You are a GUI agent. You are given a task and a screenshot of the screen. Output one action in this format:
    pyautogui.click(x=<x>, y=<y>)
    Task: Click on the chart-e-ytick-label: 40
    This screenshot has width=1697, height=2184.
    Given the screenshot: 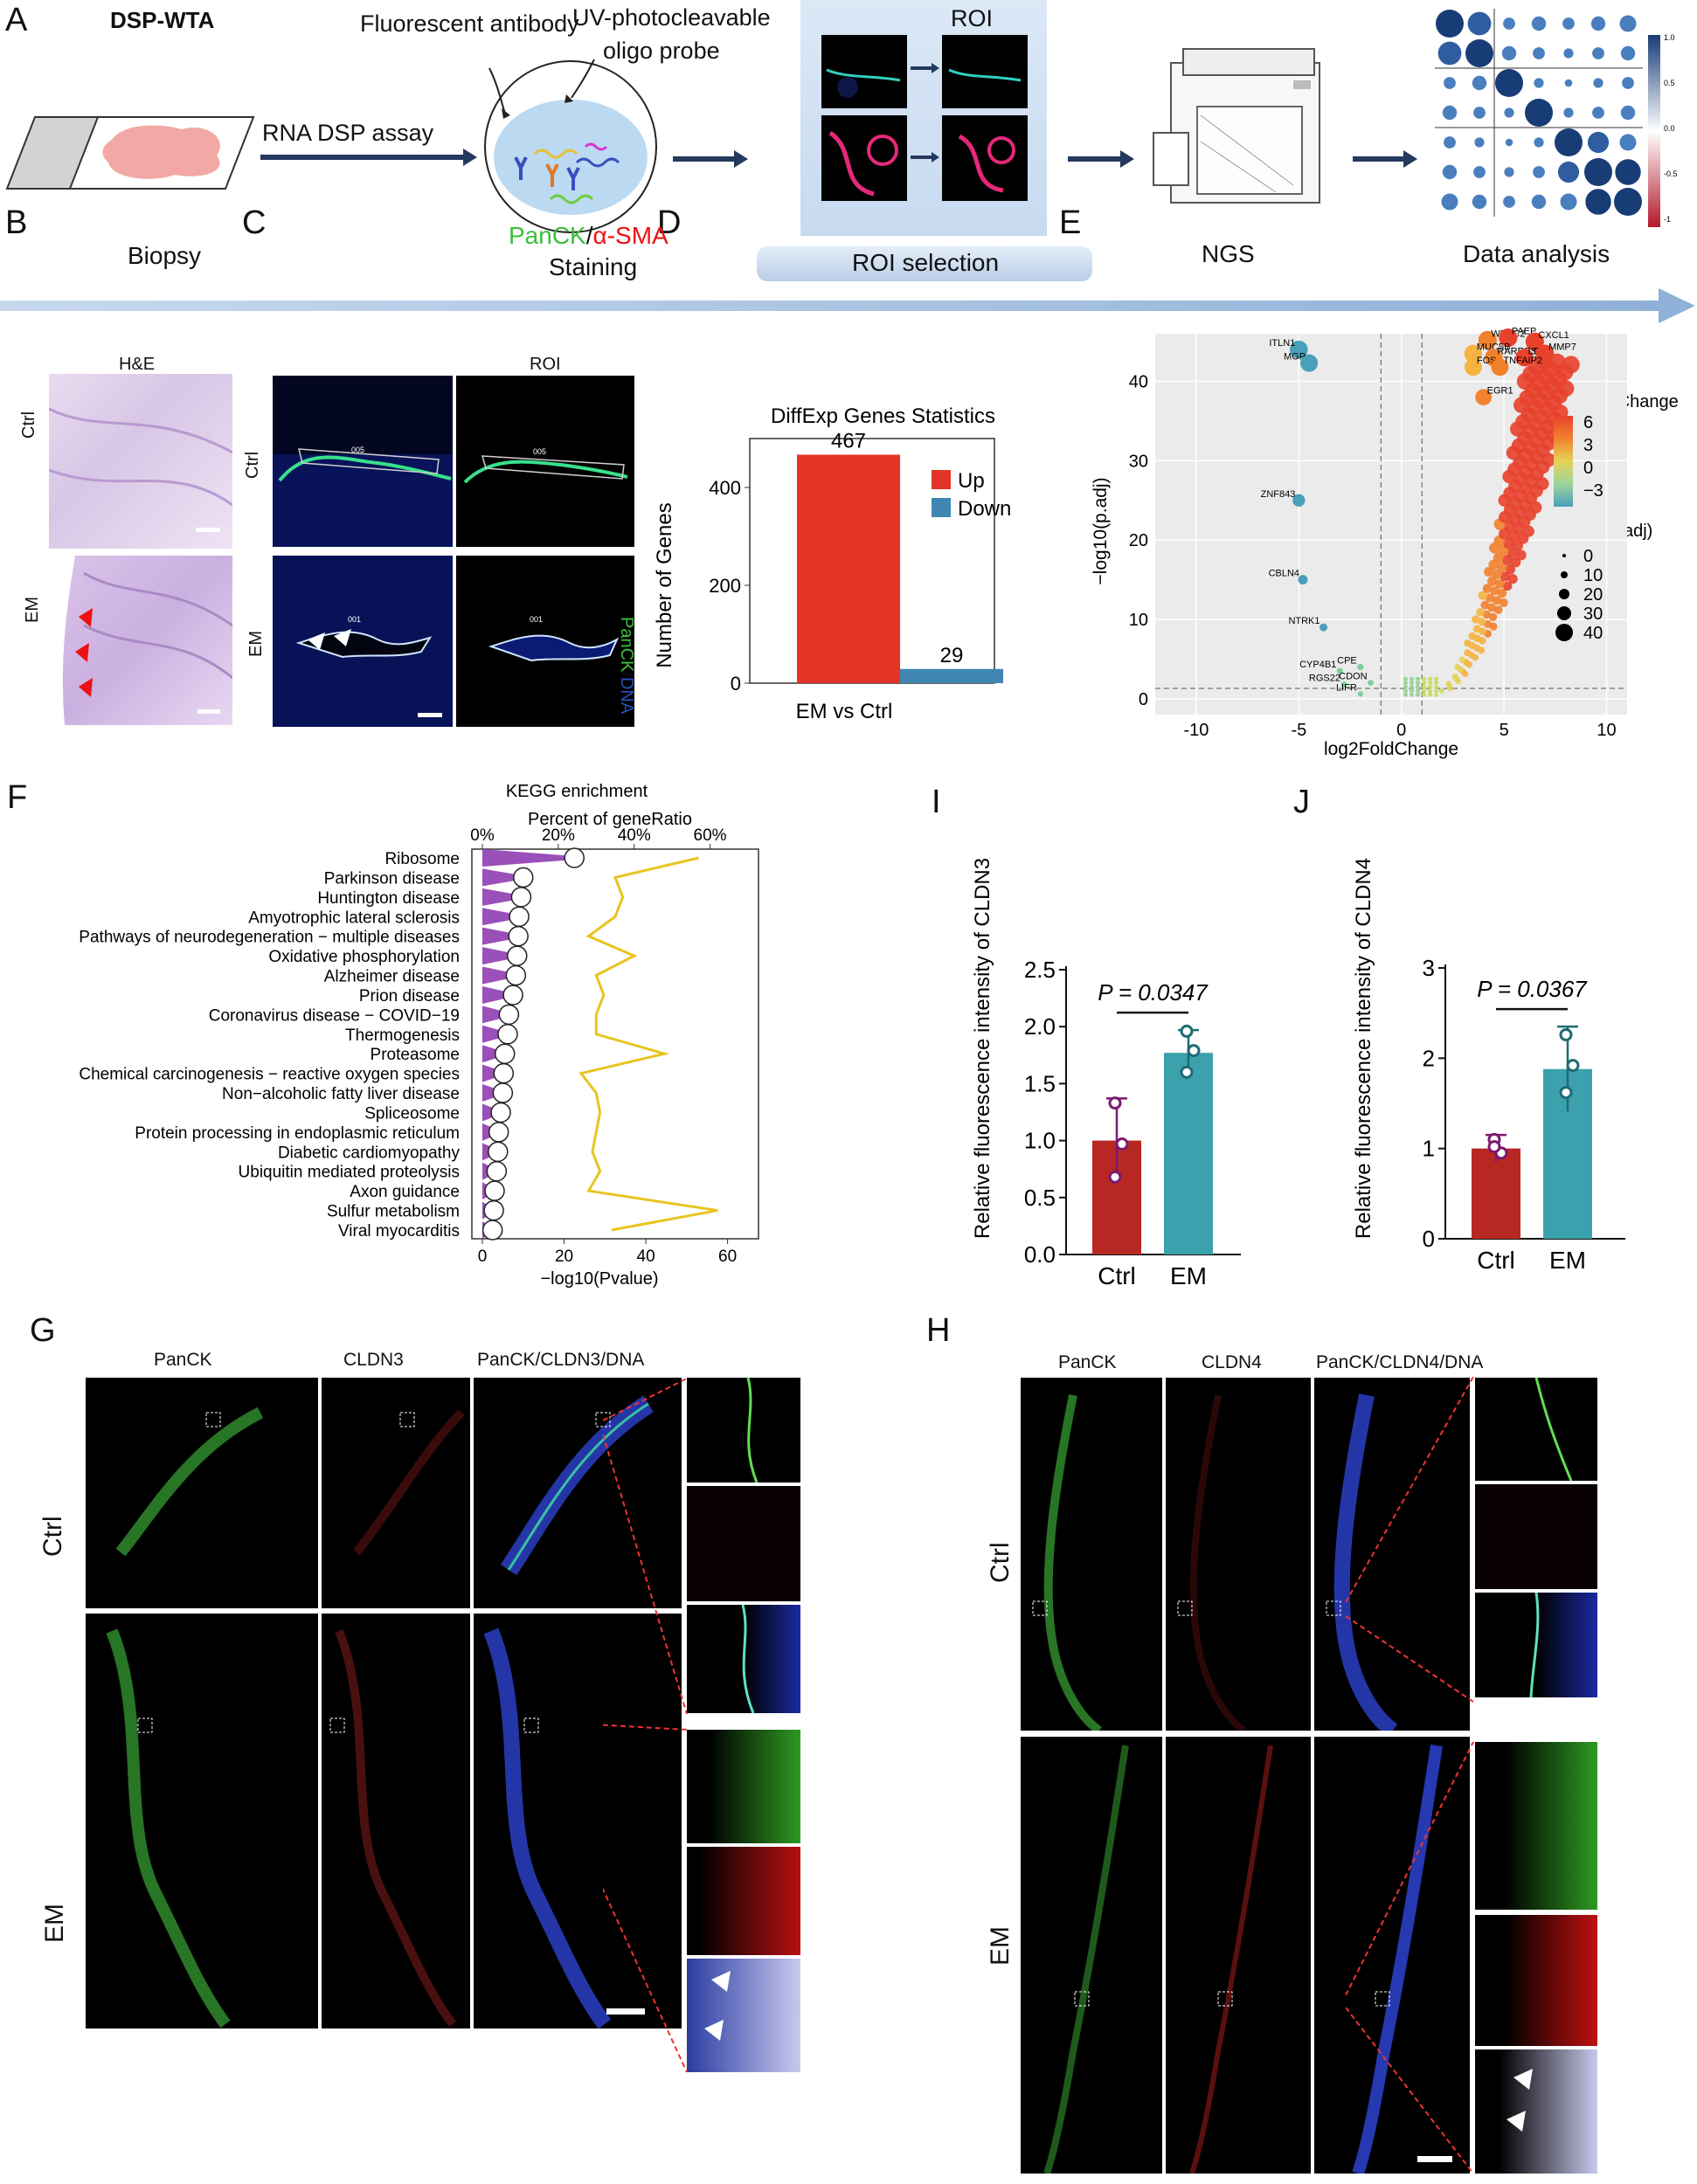 What is the action you would take?
    pyautogui.click(x=1138, y=382)
    